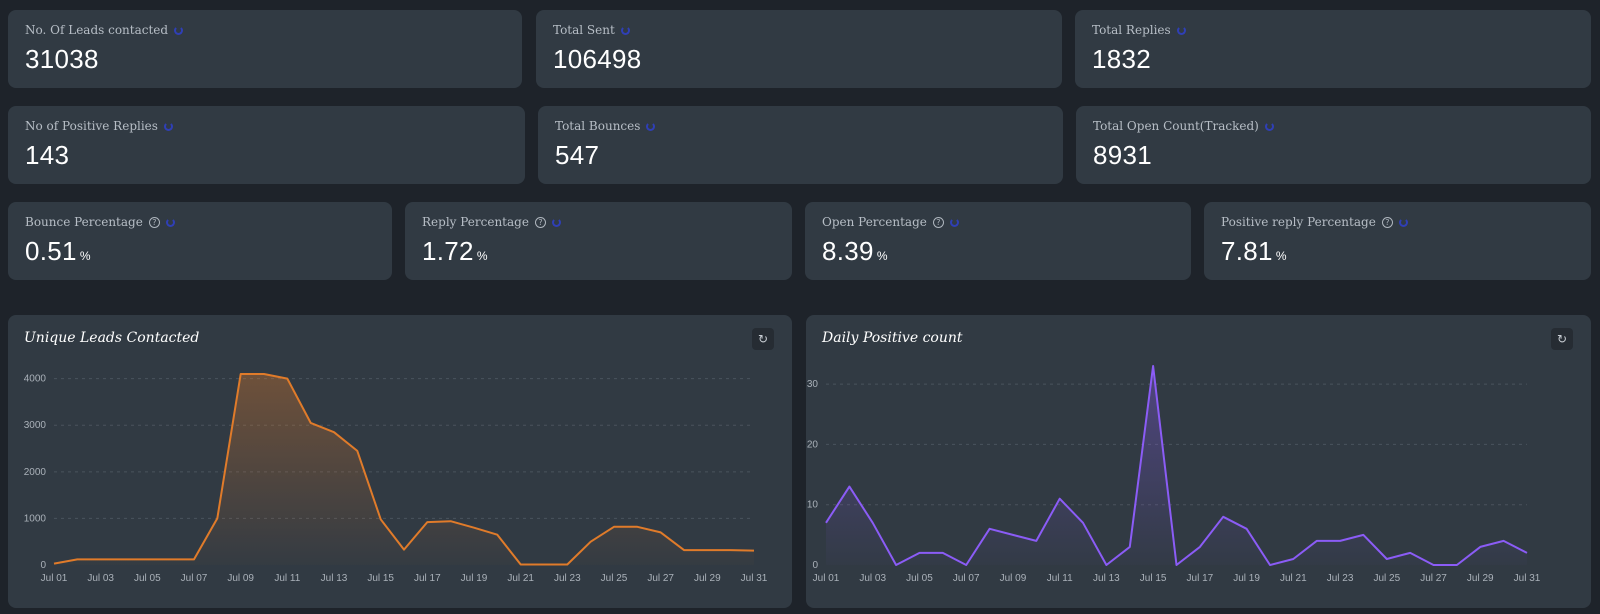 This screenshot has width=1600, height=614. I want to click on stat-label: Open Percentage?, so click(890, 222).